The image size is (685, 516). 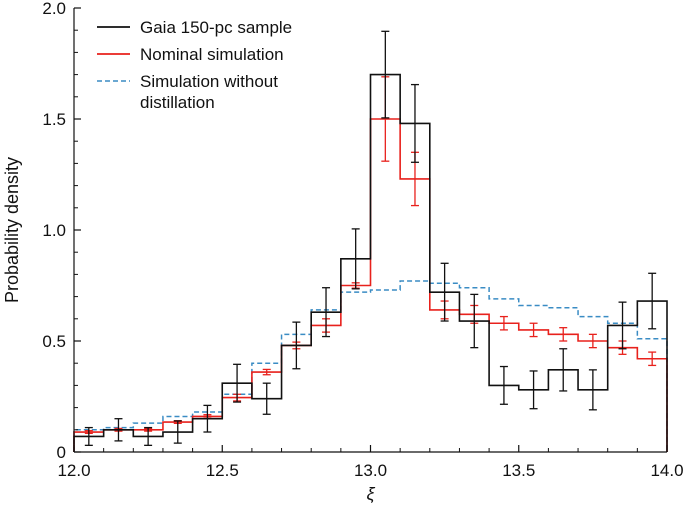 I want to click on legend-label: Simulation without distillation, so click(x=209, y=92).